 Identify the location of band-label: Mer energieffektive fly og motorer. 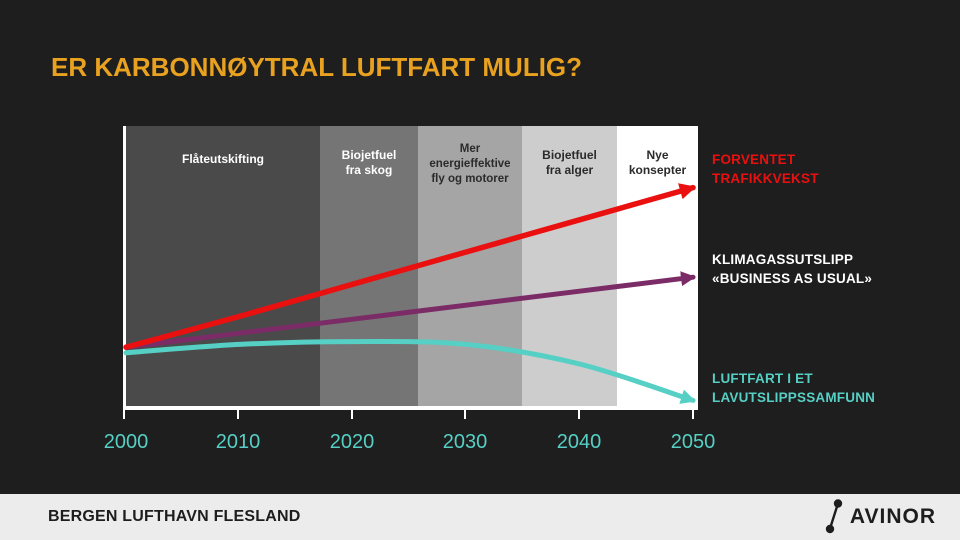
(470, 164).